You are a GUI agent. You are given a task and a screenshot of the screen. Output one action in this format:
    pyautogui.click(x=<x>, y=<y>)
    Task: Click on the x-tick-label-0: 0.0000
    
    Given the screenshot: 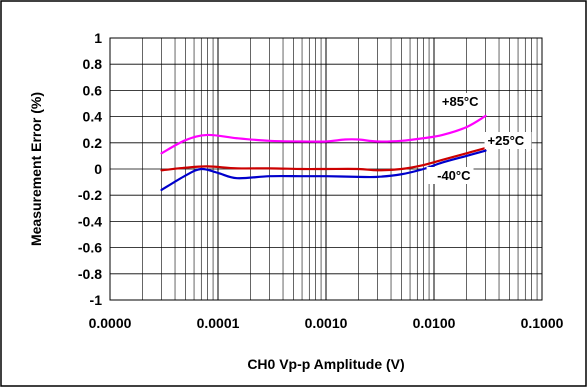 What is the action you would take?
    pyautogui.click(x=110, y=323)
    